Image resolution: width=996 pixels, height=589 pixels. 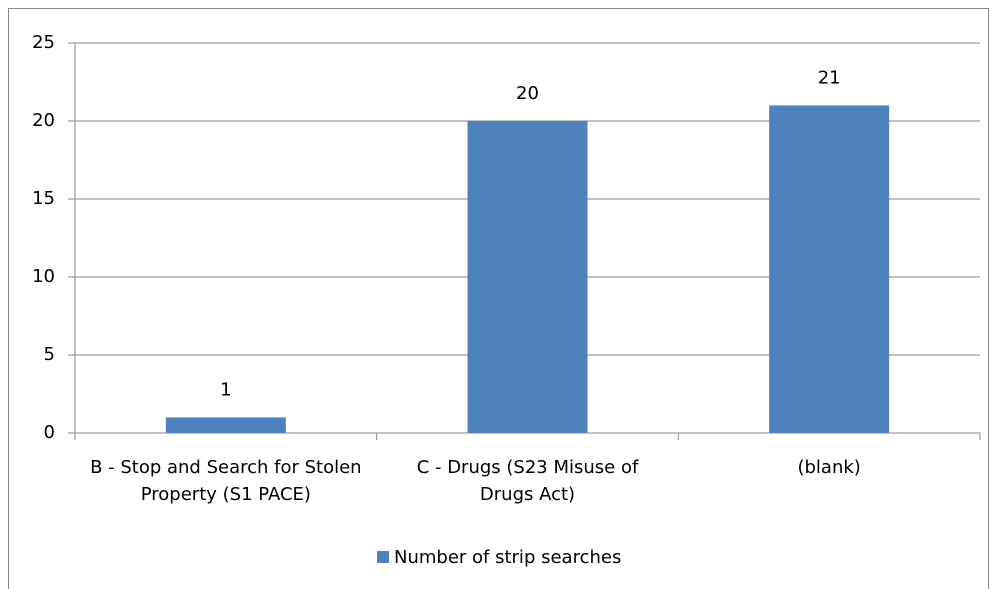 What do you see at coordinates (829, 77) in the screenshot?
I see `data-label: 21` at bounding box center [829, 77].